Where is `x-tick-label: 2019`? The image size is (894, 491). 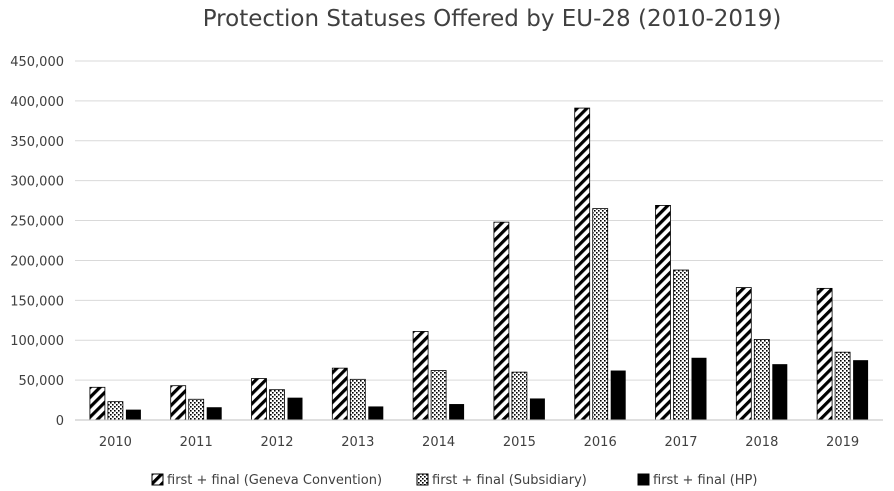 x-tick-label: 2019 is located at coordinates (842, 442).